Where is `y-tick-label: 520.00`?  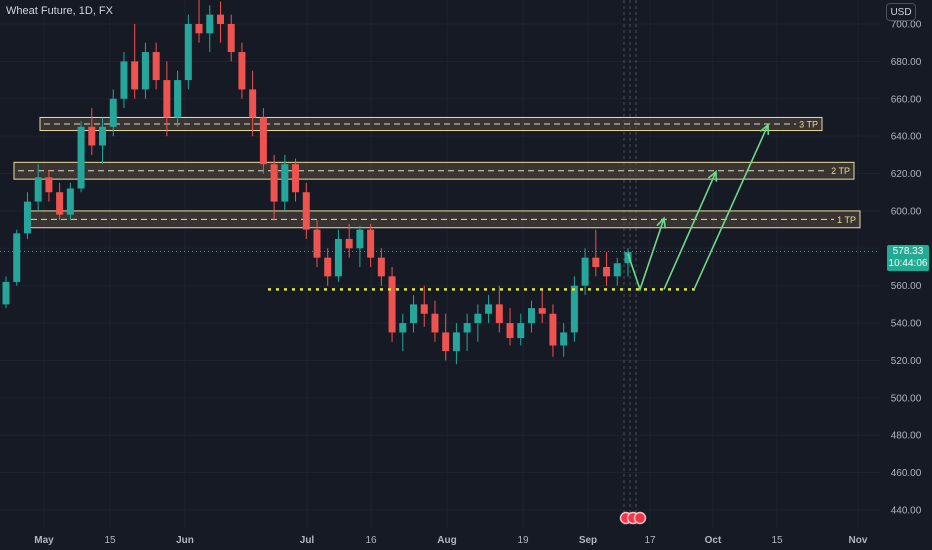
y-tick-label: 520.00 is located at coordinates (906, 361).